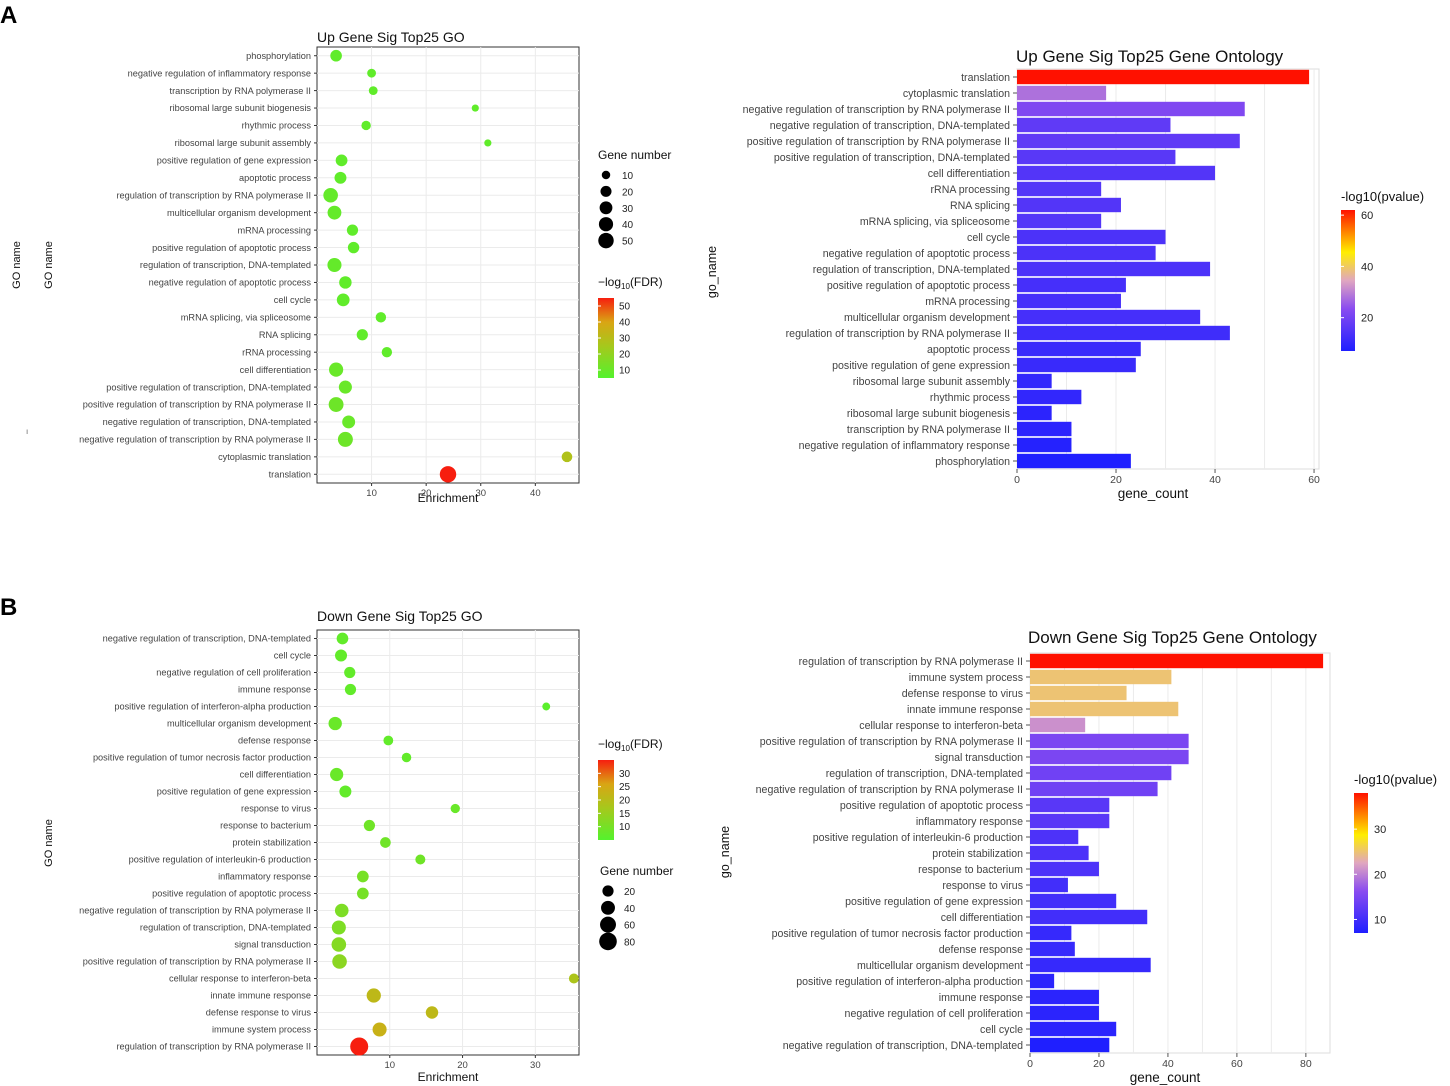  Describe the element at coordinates (275, 775) in the screenshot. I see `y-tick-label: cell differentiation` at that location.